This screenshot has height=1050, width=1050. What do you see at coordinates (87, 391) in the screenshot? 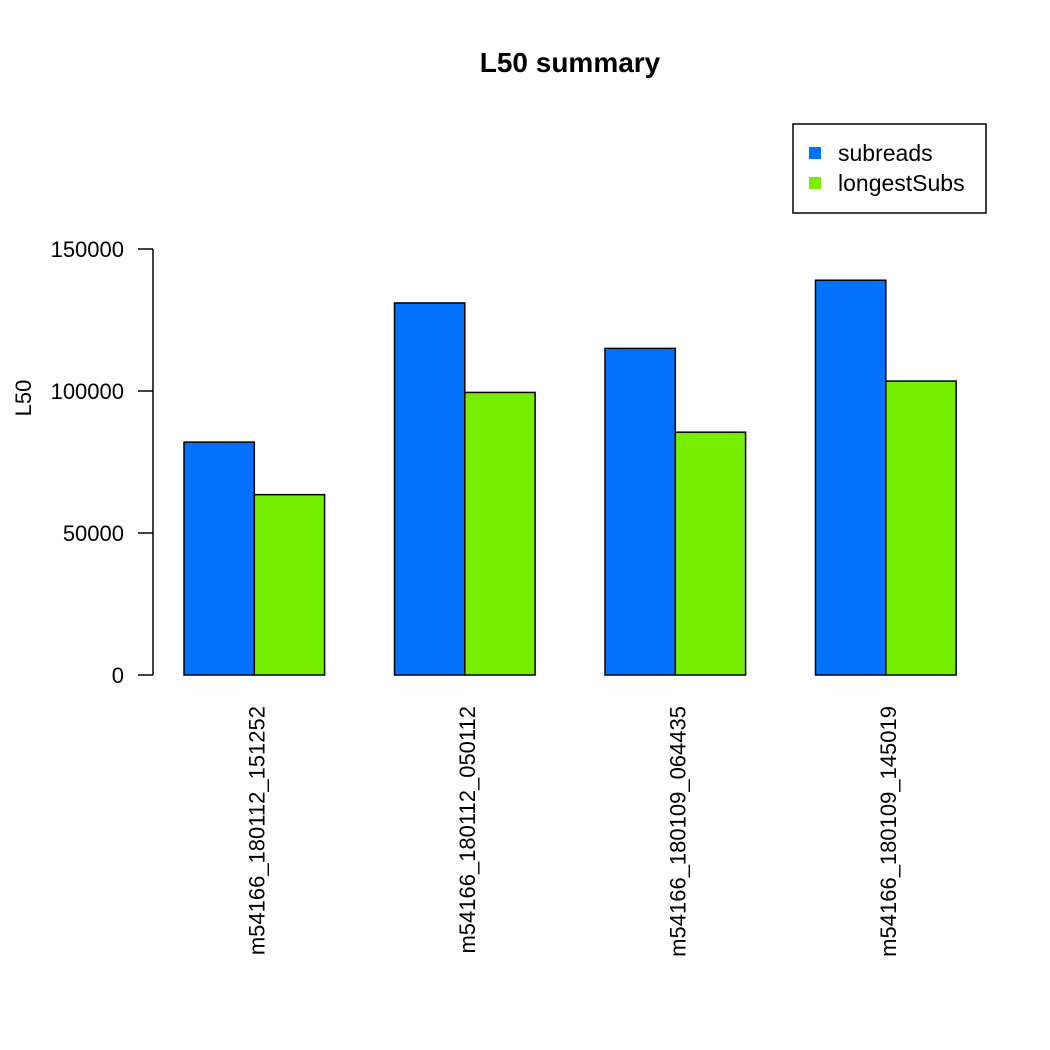
I see `y-tick-label: 100000` at bounding box center [87, 391].